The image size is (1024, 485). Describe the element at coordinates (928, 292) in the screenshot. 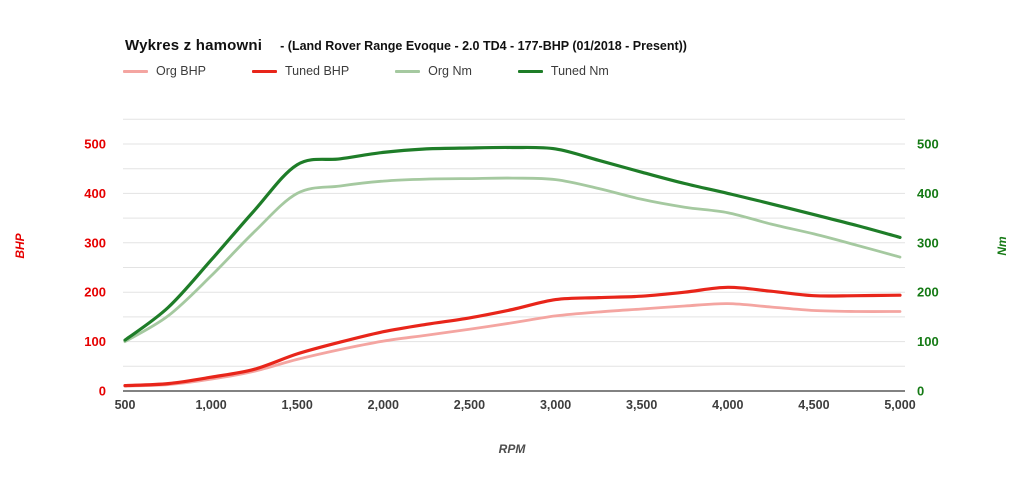

I see `right-axis-tick-label: 200` at that location.